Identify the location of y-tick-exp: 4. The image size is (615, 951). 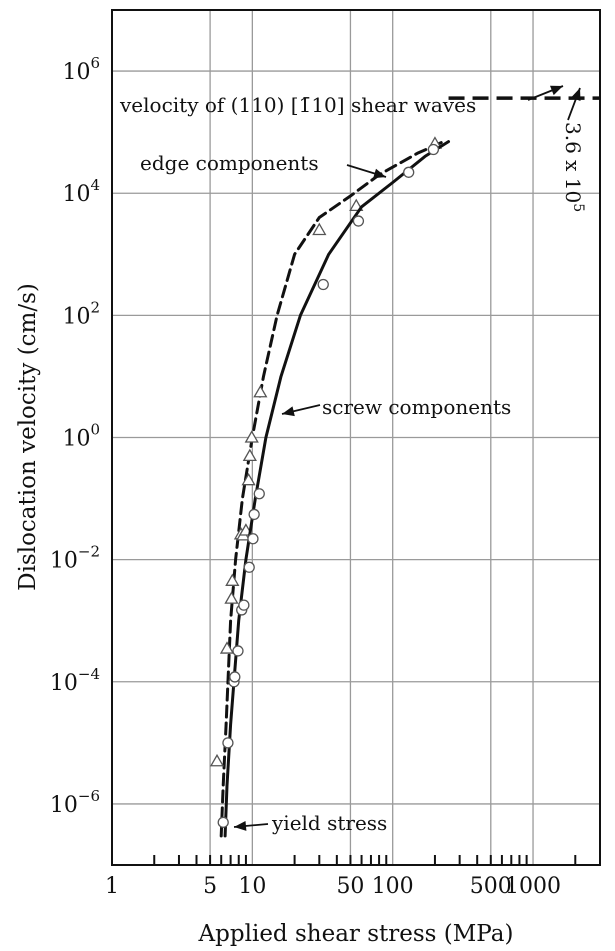
(95, 185).